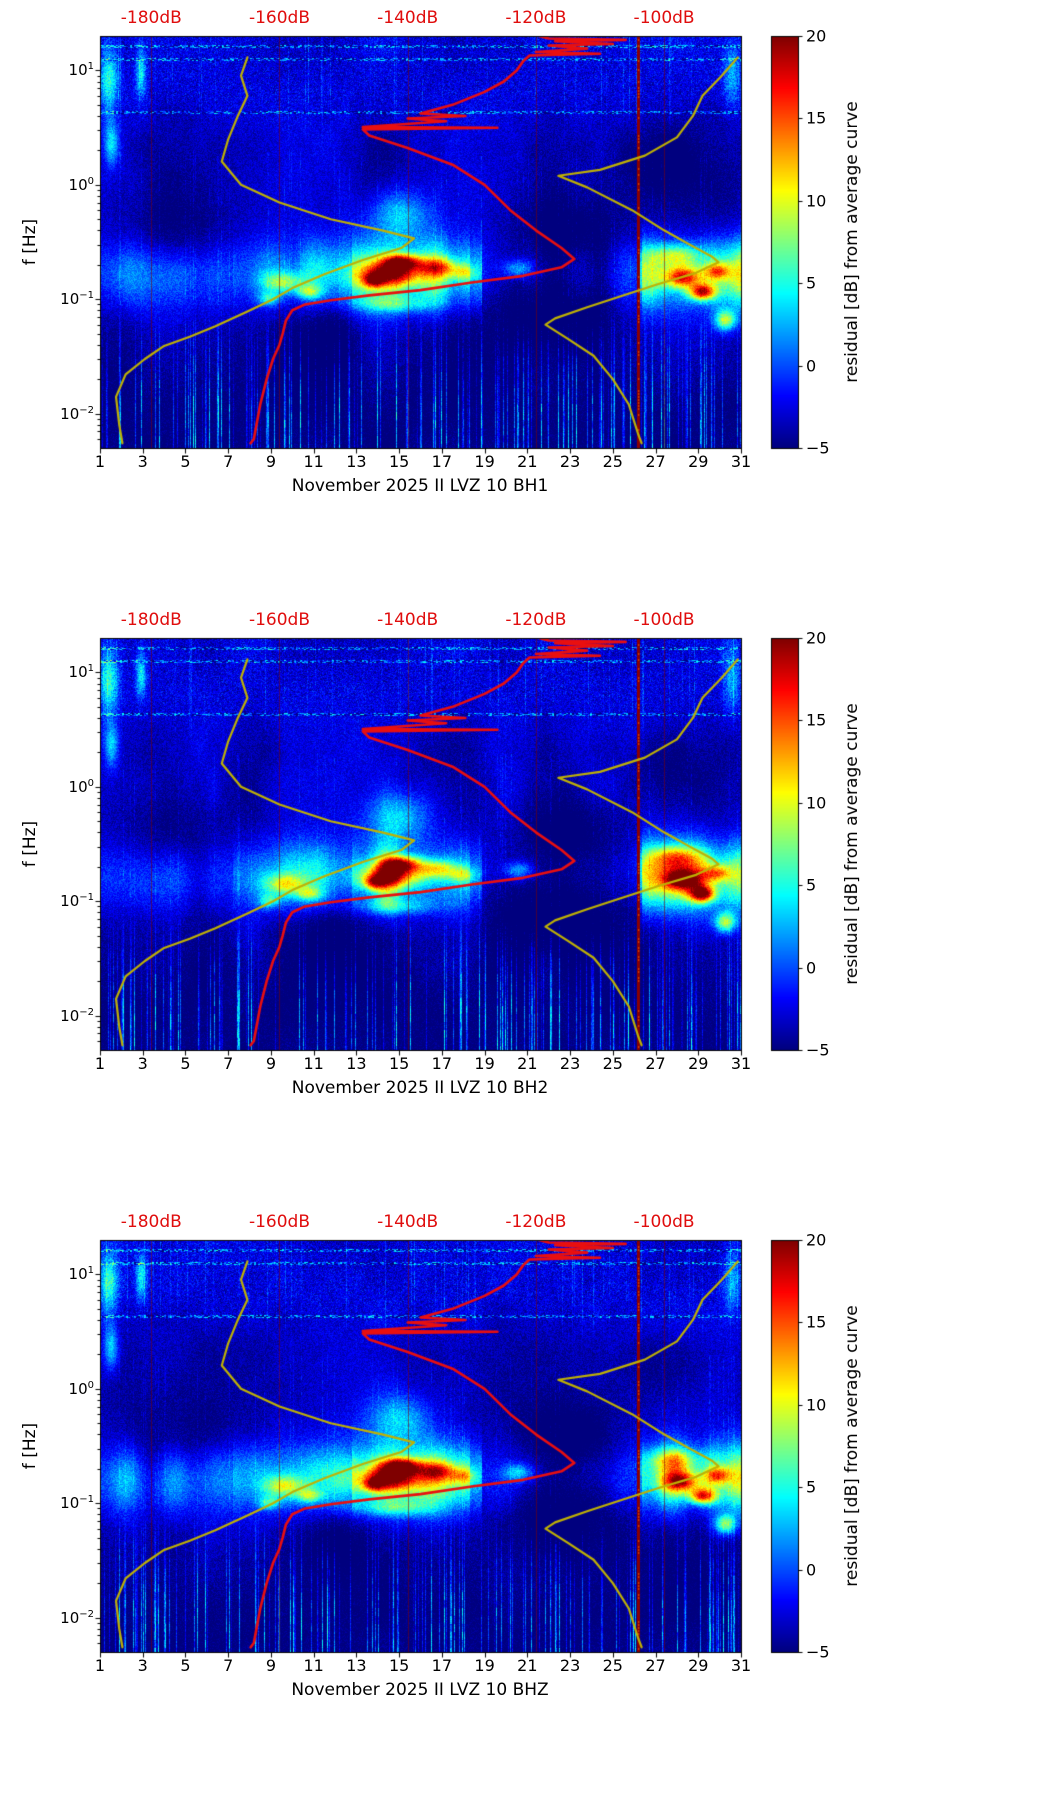 The image size is (1052, 1806). What do you see at coordinates (741, 1063) in the screenshot?
I see `x-tick-label: 31` at bounding box center [741, 1063].